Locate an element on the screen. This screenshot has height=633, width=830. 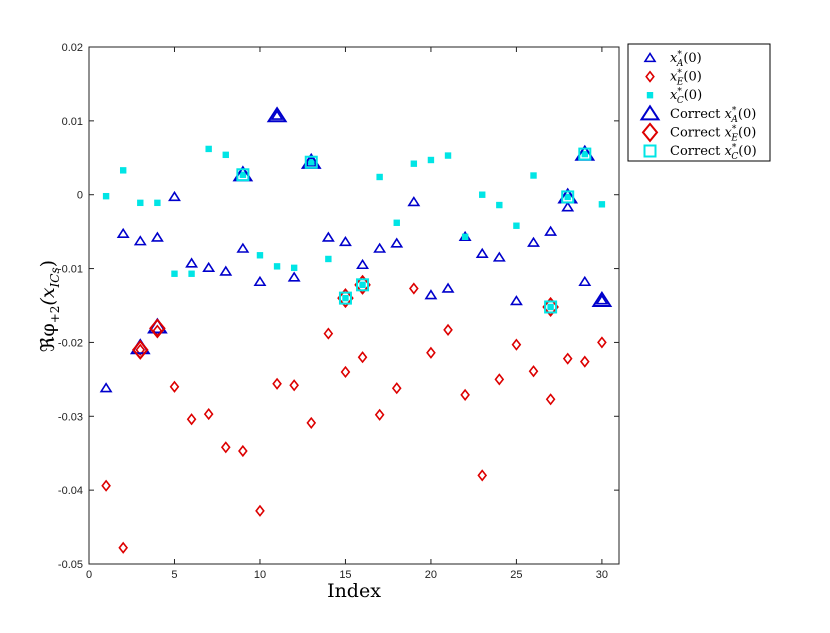
x-tick-label: 30 is located at coordinates (602, 575).